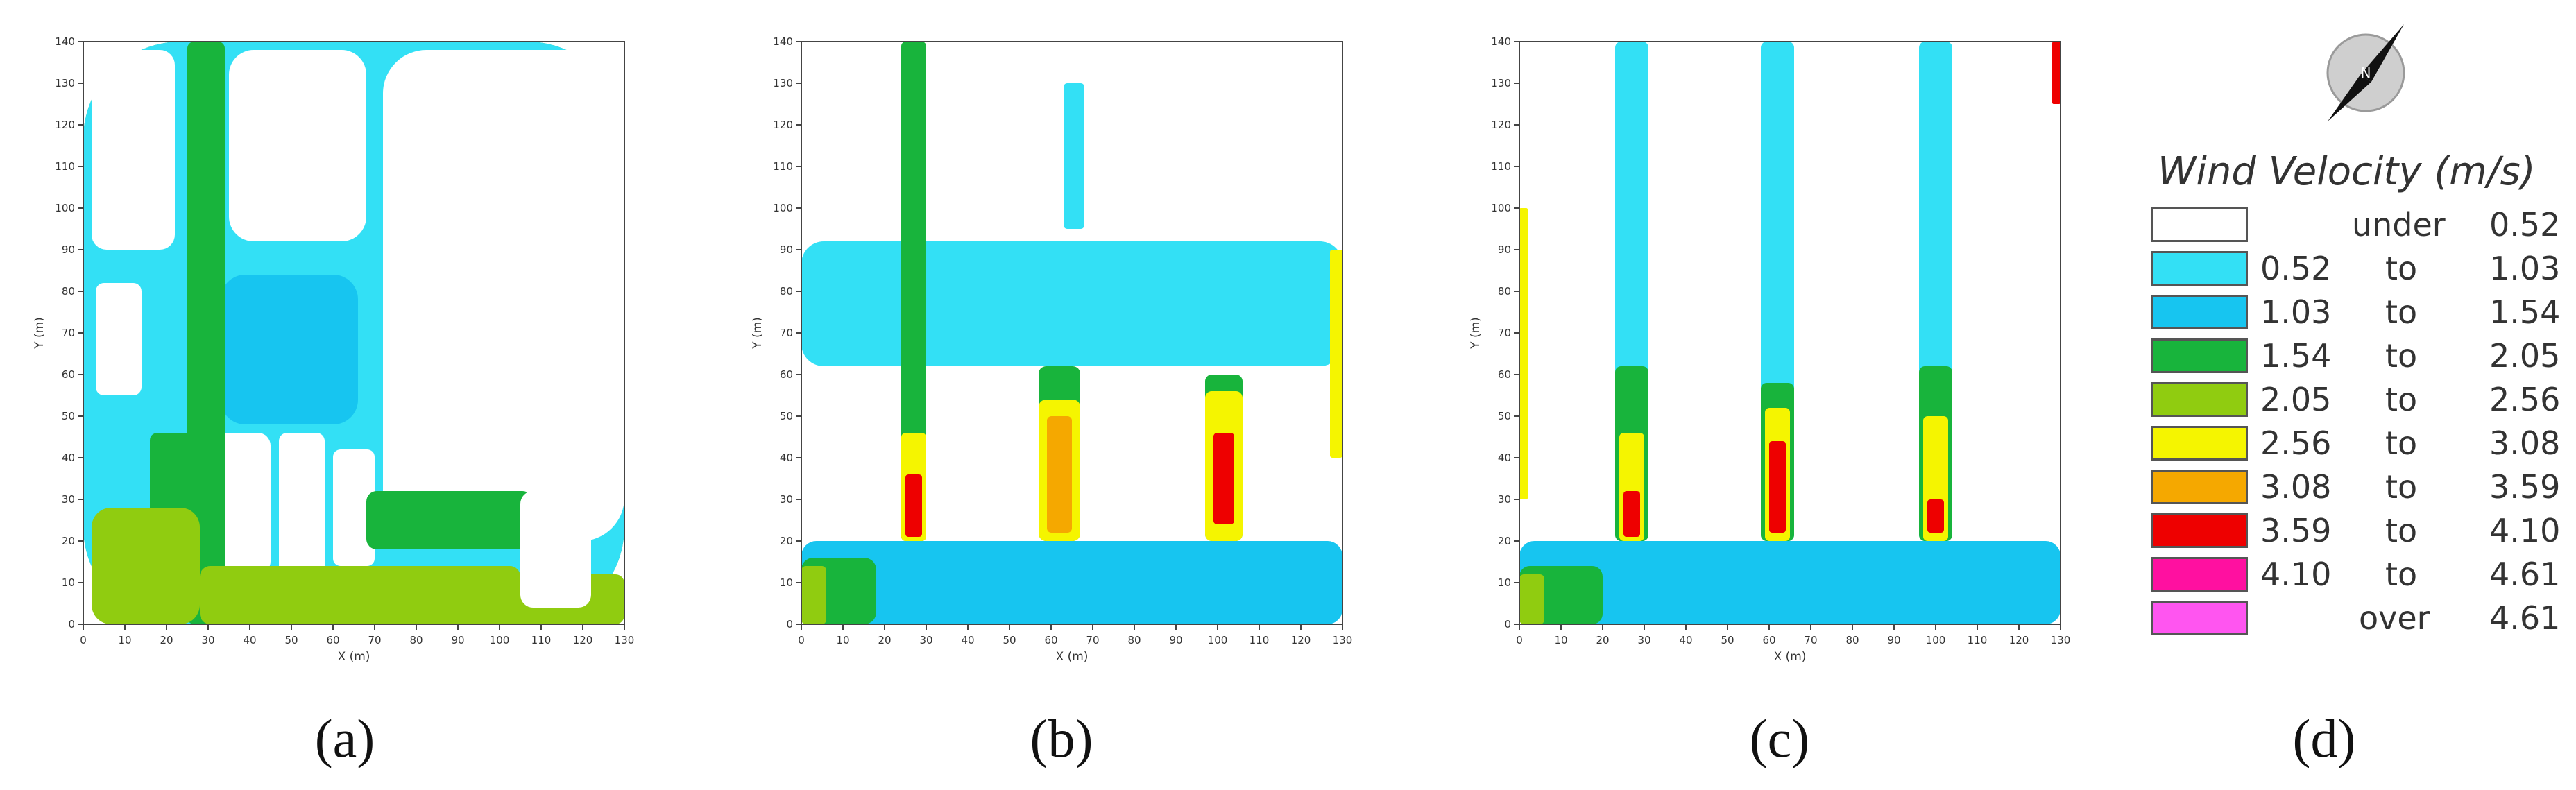 The width and height of the screenshot is (2576, 790). I want to click on legend-item: 3.08 to 3.59, so click(2359, 488).